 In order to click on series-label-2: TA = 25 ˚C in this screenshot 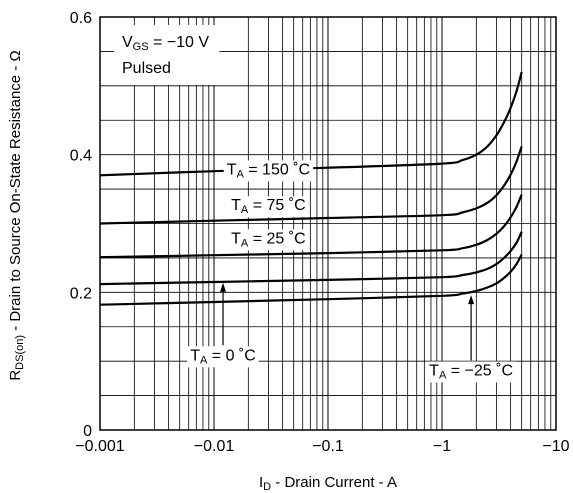, I will do `click(268, 240)`.